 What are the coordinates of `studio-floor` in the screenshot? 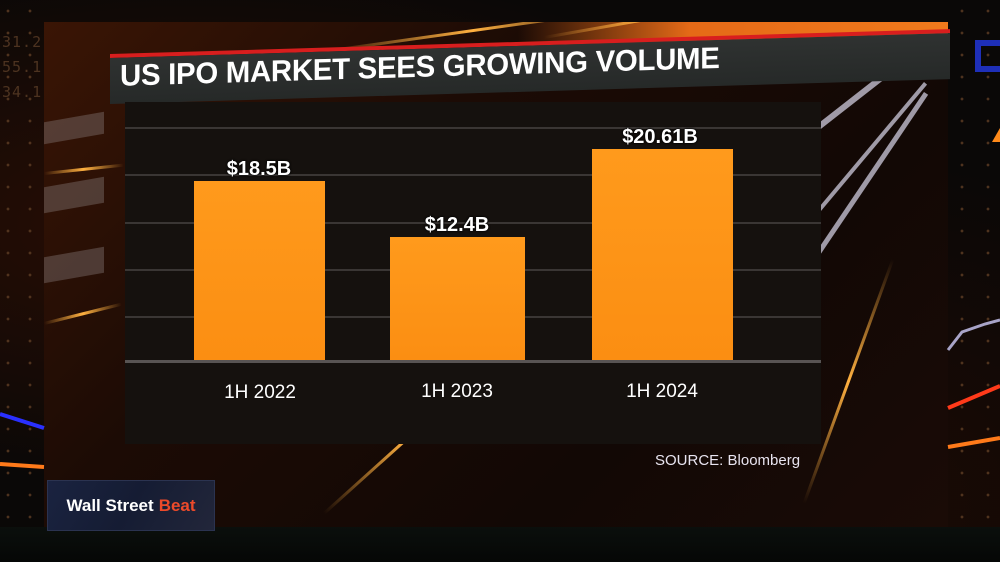 It's located at (500, 544).